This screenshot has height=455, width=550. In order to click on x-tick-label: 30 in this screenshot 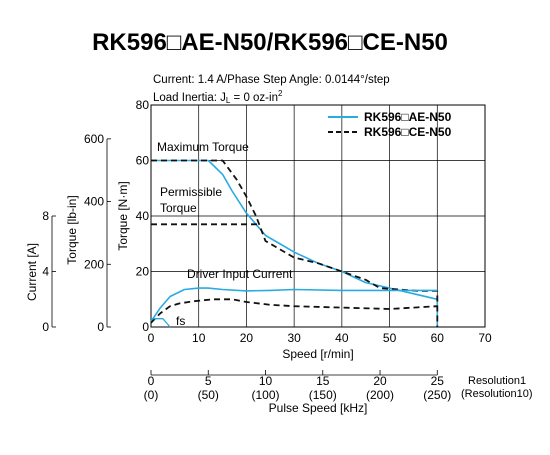, I will do `click(294, 338)`.